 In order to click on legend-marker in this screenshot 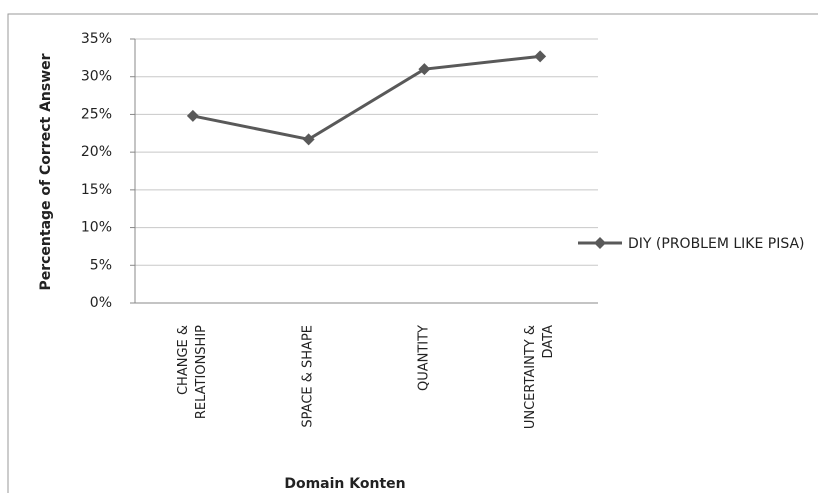, I will do `click(600, 243)`.